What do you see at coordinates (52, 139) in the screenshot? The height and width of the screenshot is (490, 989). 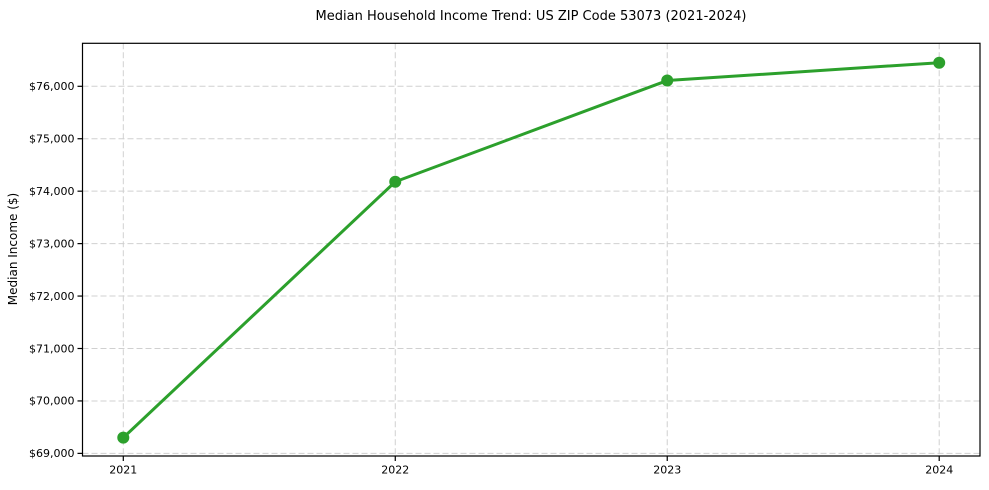 I see `y-tick-label: $75,000` at bounding box center [52, 139].